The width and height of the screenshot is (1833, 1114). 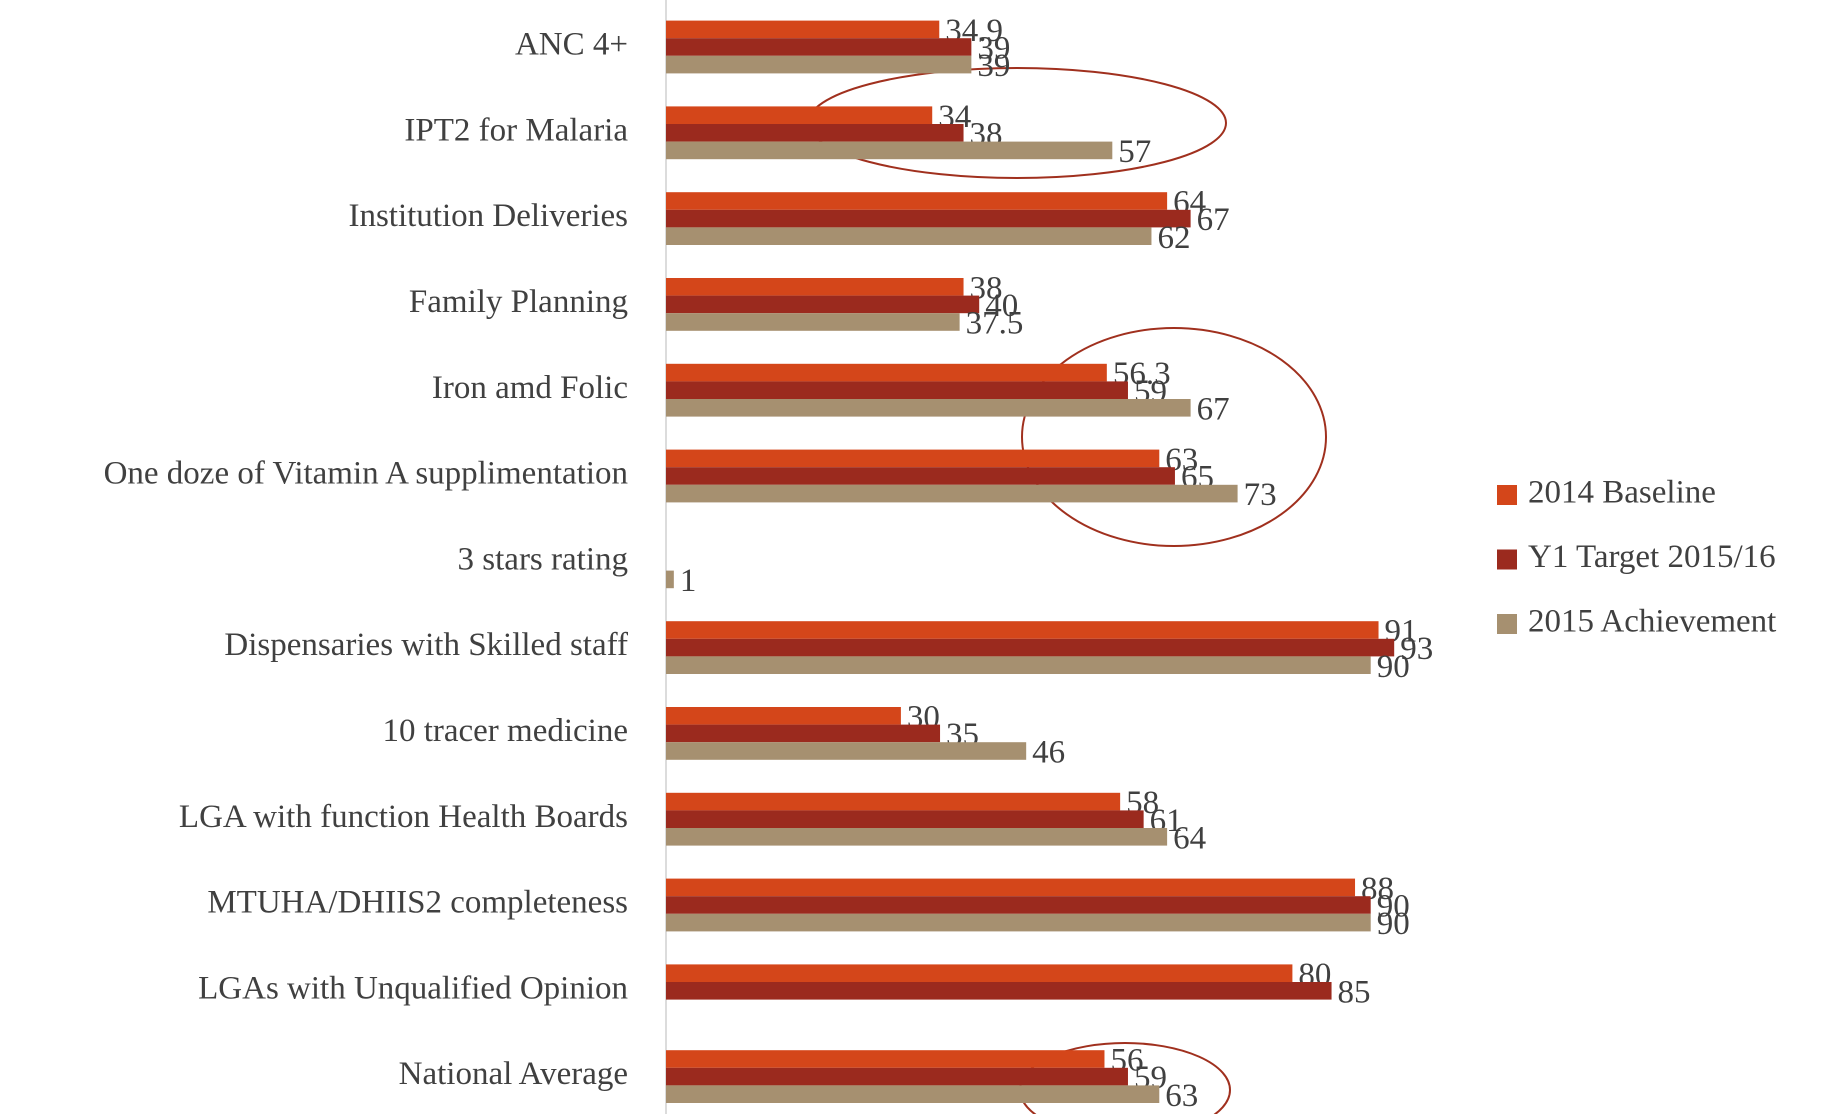 What do you see at coordinates (1260, 495) in the screenshot?
I see `data-label: 73` at bounding box center [1260, 495].